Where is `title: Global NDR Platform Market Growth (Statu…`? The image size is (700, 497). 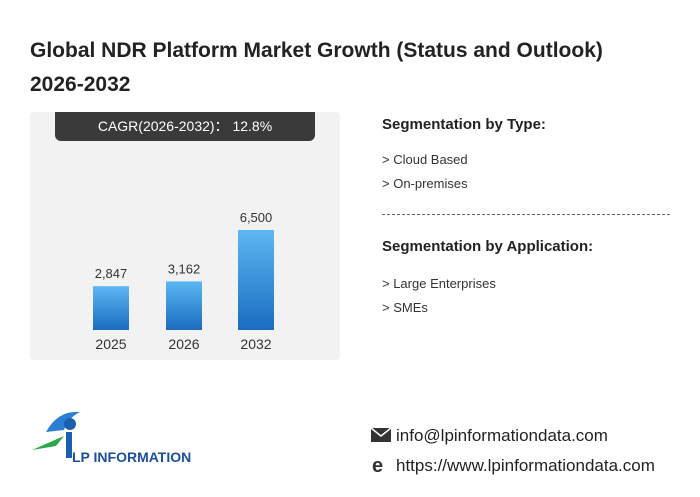
title: Global NDR Platform Market Growth (Statu… is located at coordinates (316, 67).